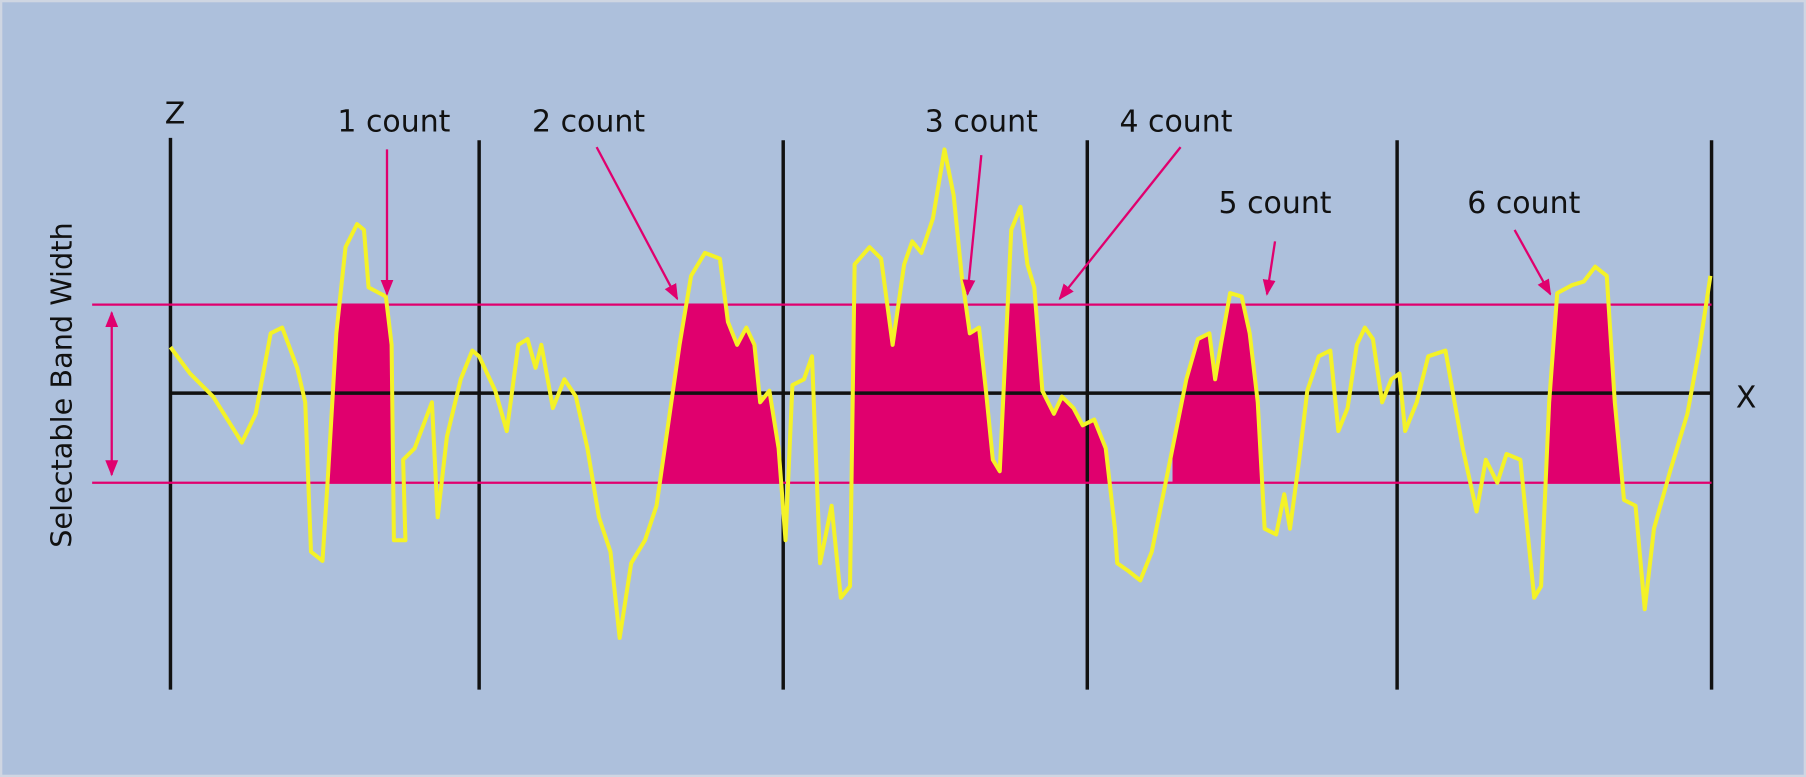 Image resolution: width=1806 pixels, height=777 pixels. I want to click on count-label: 2 count, so click(588, 122).